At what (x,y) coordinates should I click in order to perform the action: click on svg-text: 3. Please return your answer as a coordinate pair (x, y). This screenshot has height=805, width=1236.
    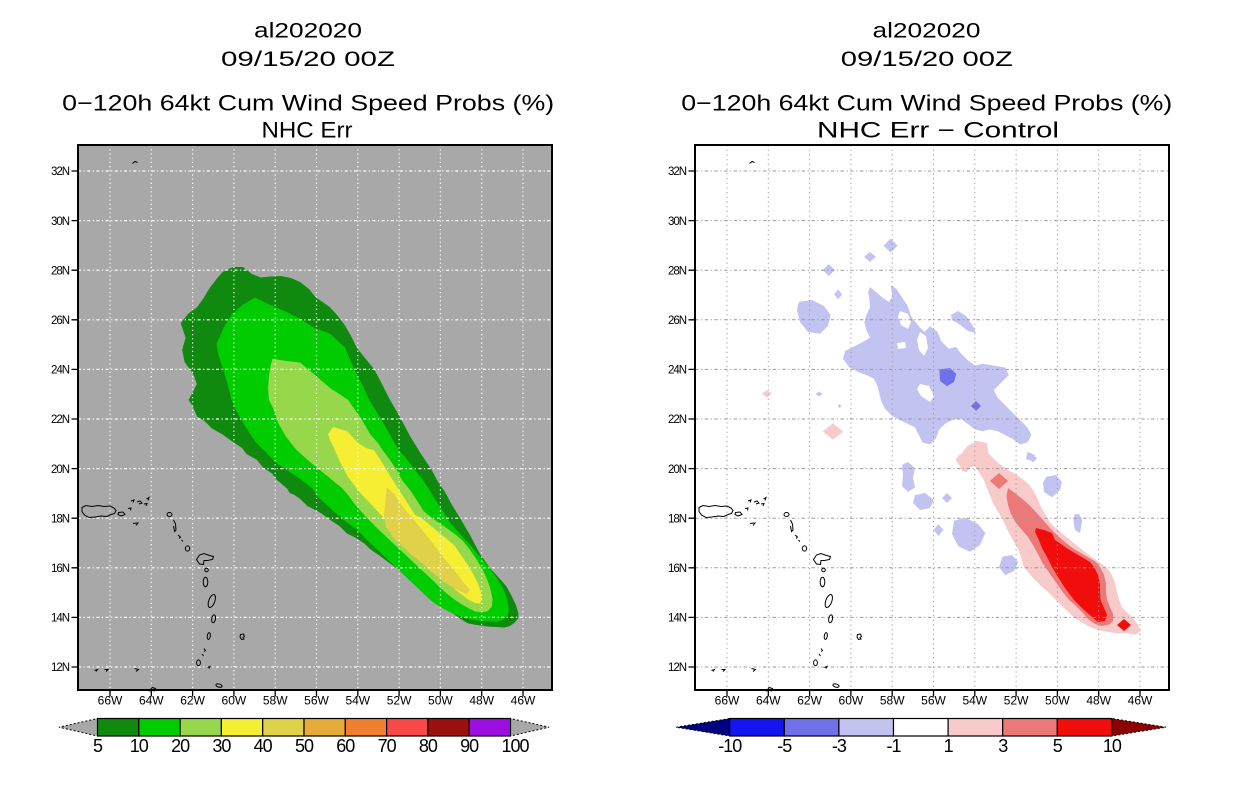
    Looking at the image, I should click on (1003, 746).